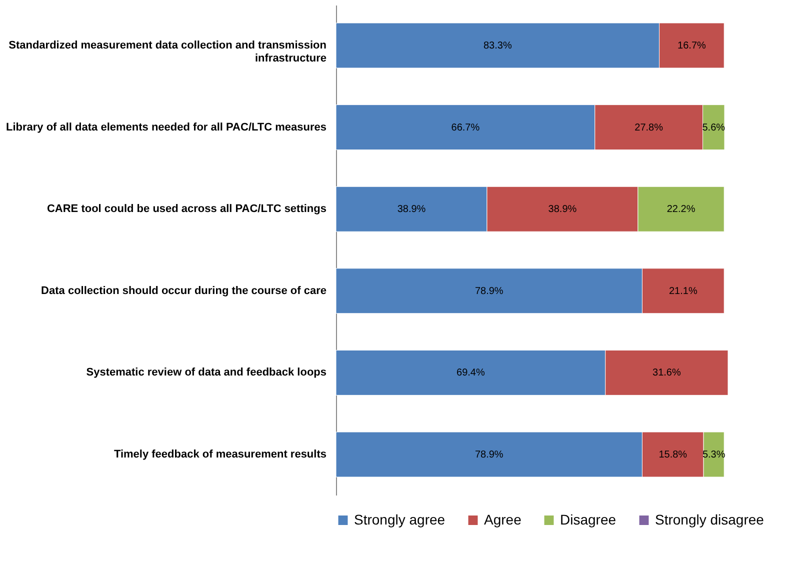 The width and height of the screenshot is (790, 578). Describe the element at coordinates (166, 127) in the screenshot. I see `y-tick-label: Library of all data elements needed for all PAC/LTC measures` at that location.